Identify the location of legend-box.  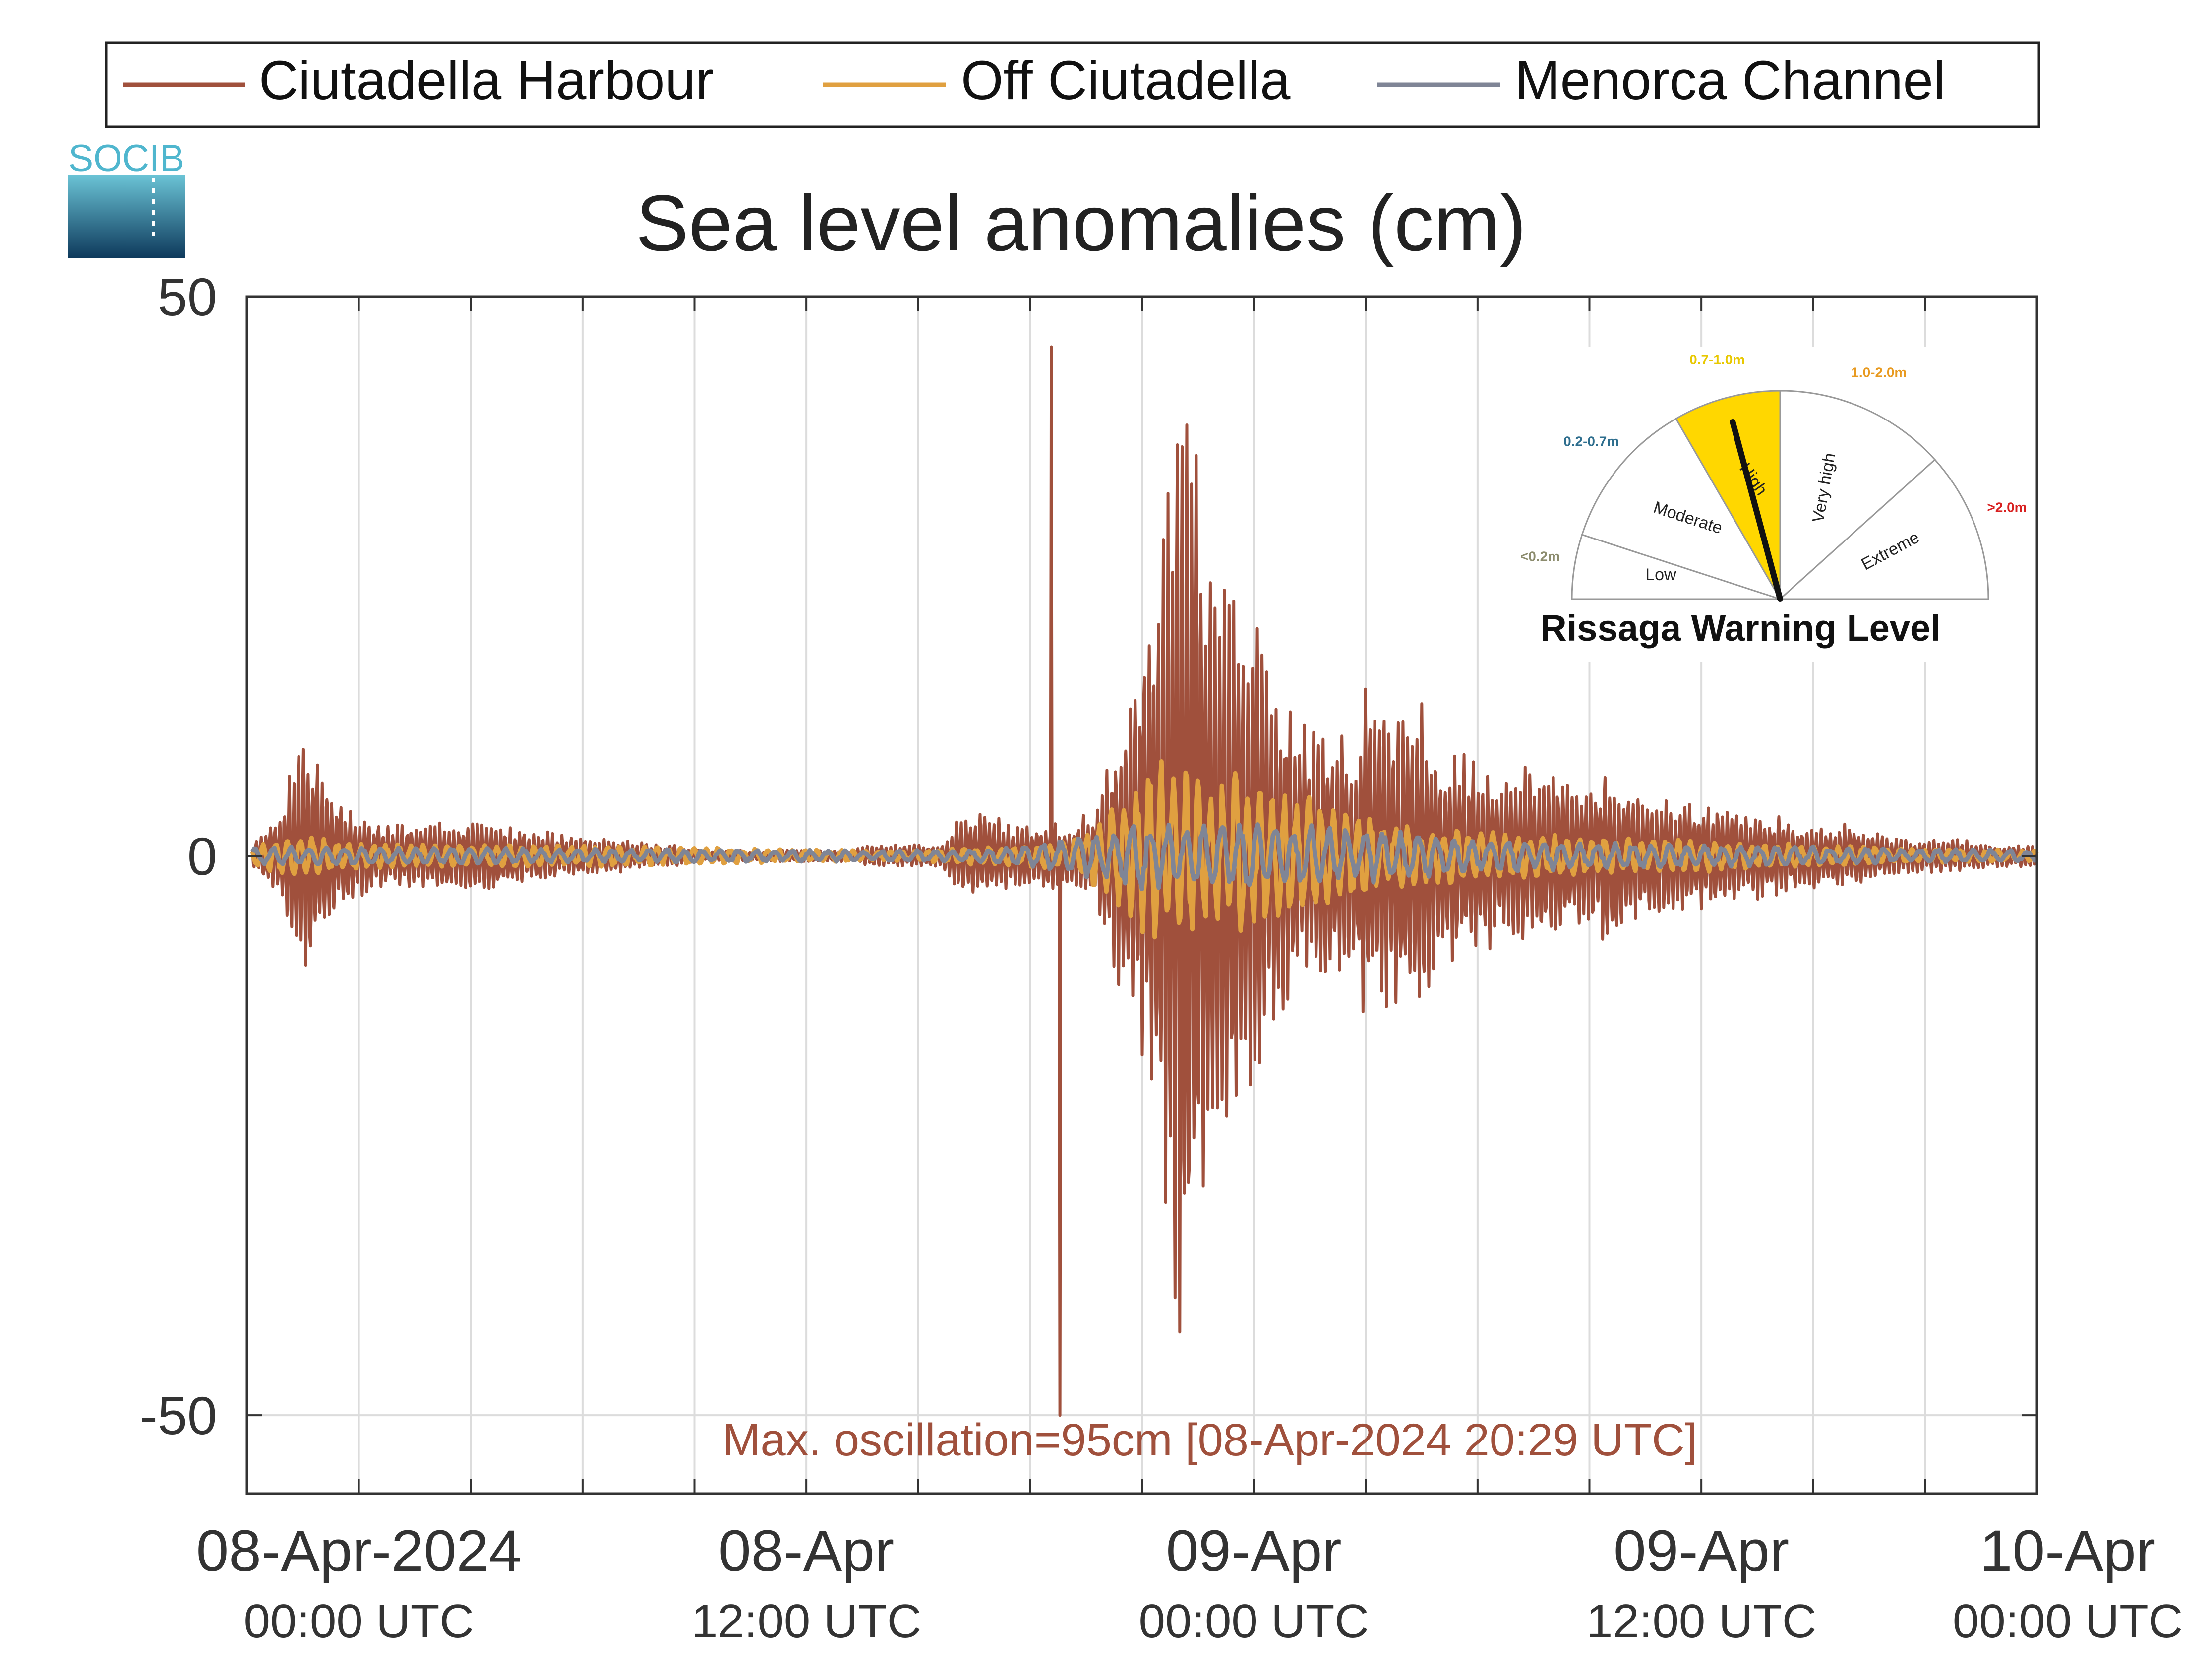
(1073, 84).